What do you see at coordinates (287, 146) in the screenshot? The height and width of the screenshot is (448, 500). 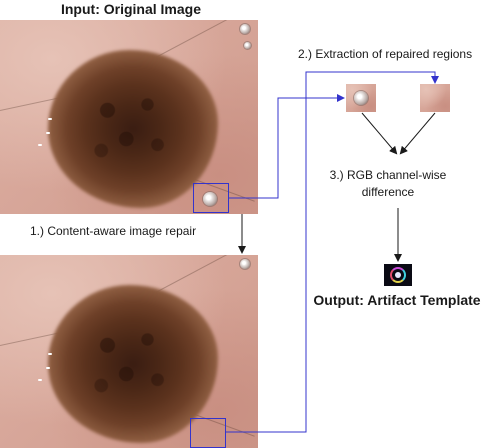 I see `connector-original-to-patch` at bounding box center [287, 146].